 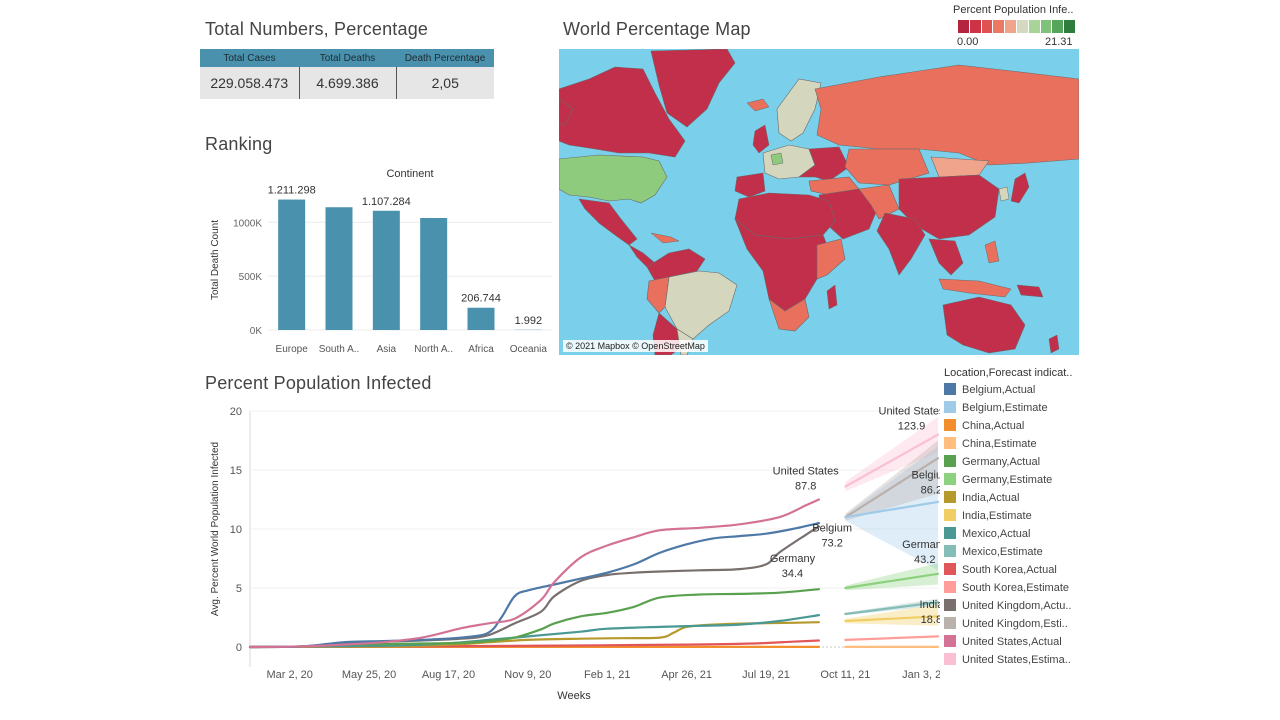 I want to click on line-x-tick-label: Aug 17, 20, so click(x=448, y=675).